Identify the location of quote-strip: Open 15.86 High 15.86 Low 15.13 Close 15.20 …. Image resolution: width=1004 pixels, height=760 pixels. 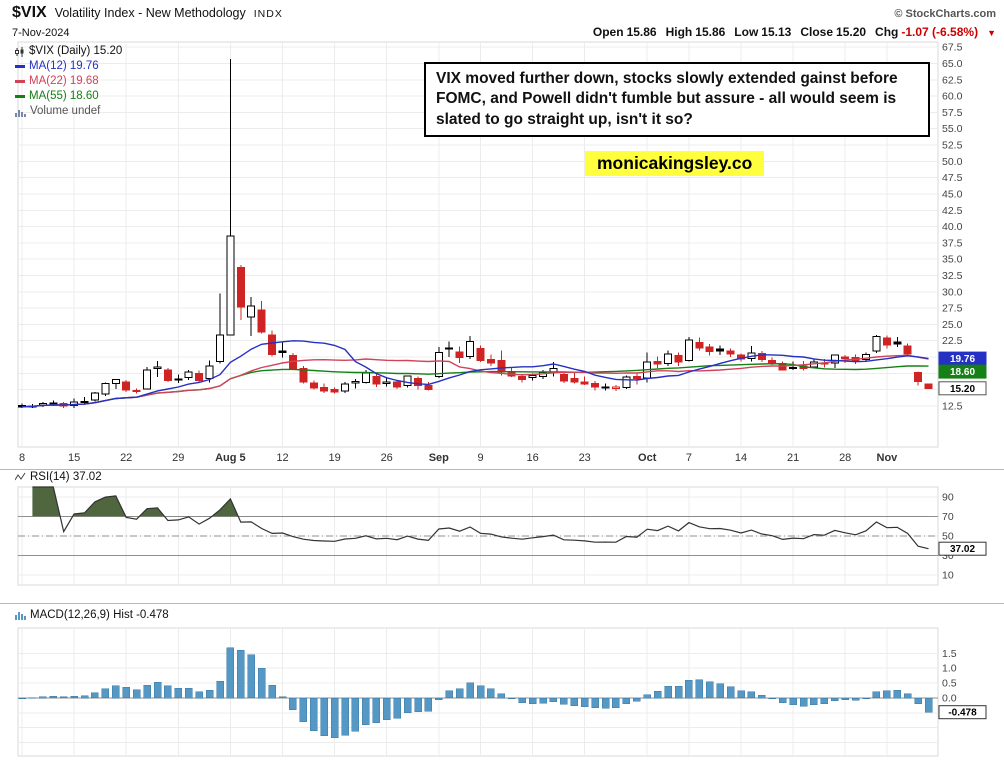
(794, 32).